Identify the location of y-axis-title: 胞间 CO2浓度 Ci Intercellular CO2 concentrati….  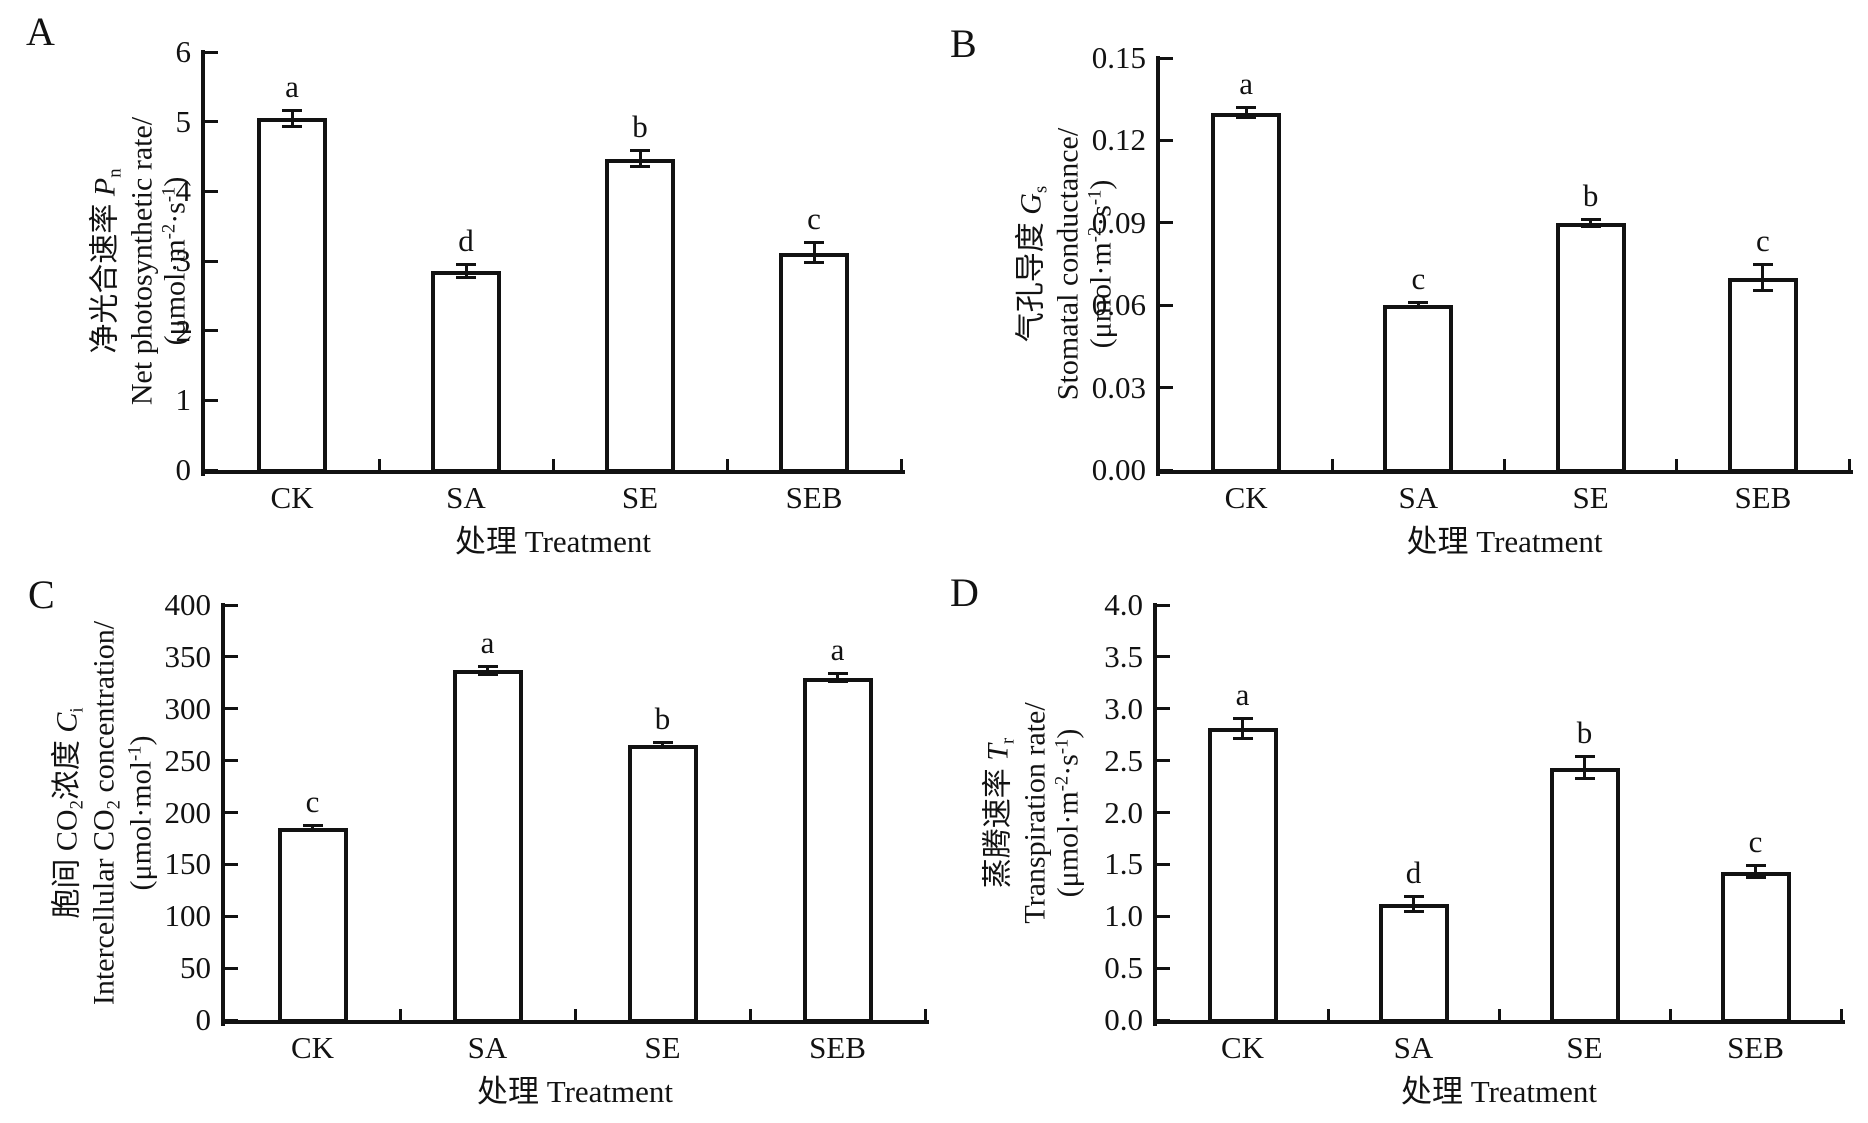
(106, 812).